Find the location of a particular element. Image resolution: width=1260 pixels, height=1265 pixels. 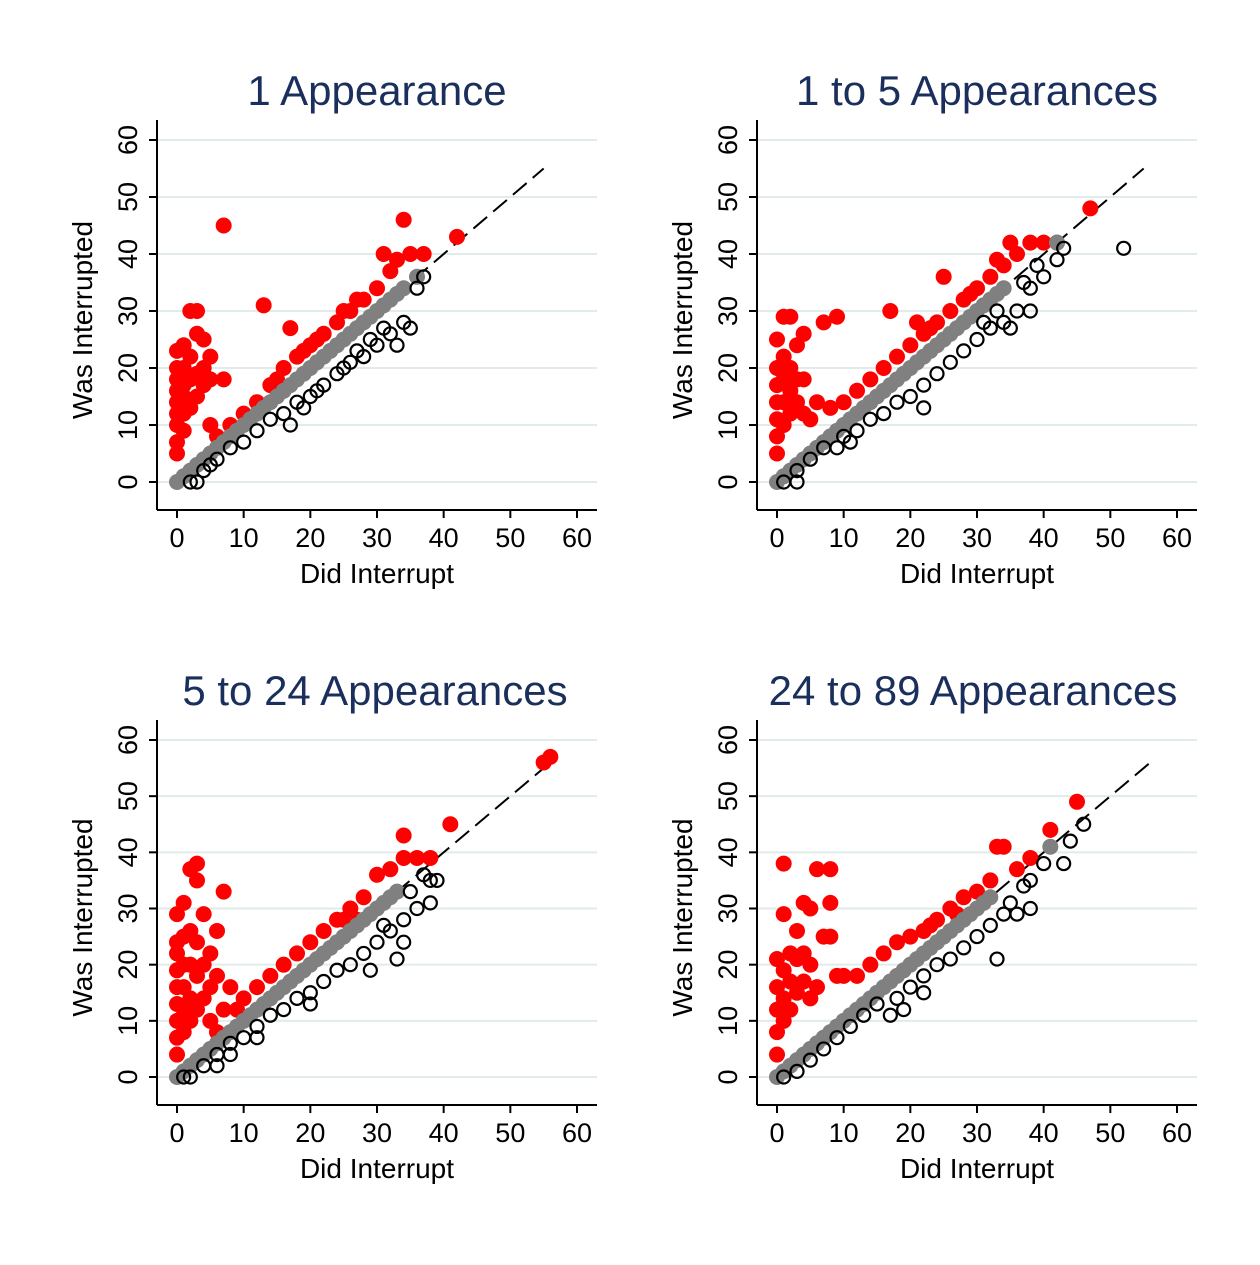

y-tick-label: 40 is located at coordinates (128, 254).